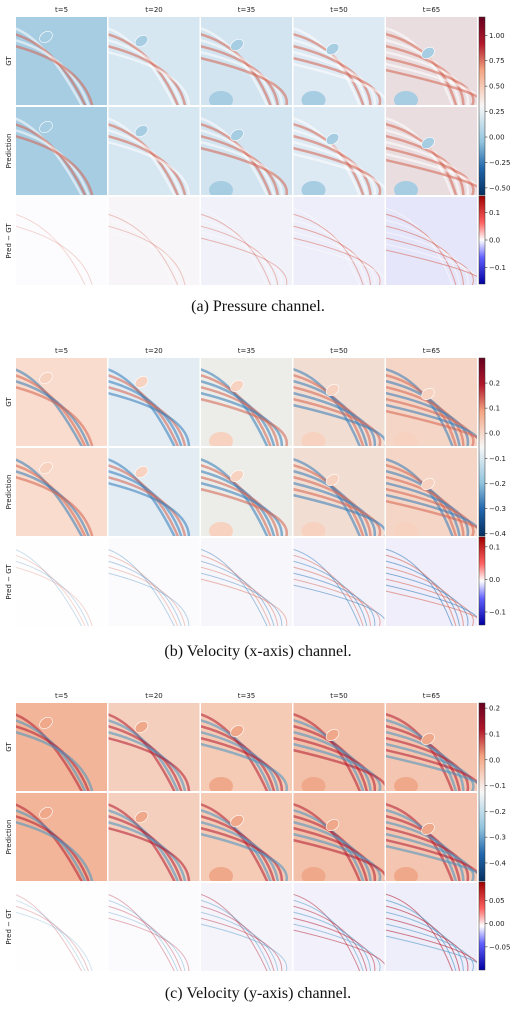 Image resolution: width=517 pixels, height=1014 pixels. Describe the element at coordinates (258, 993) in the screenshot. I see `caption: (c) Velocity (y-axis) channel.` at that location.